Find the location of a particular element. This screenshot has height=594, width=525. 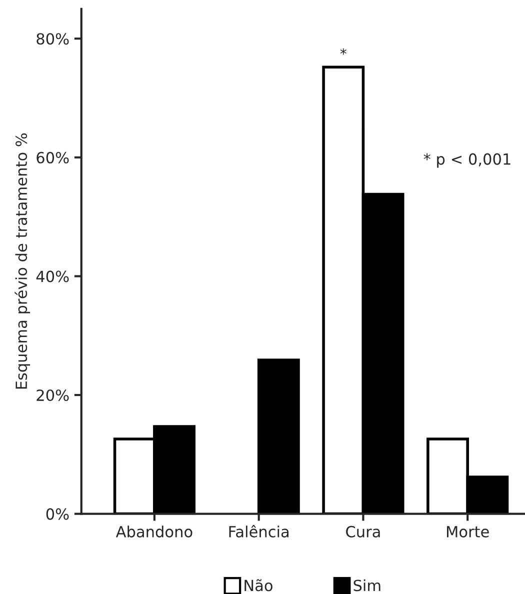

y-tick-label: 40% is located at coordinates (52, 276).